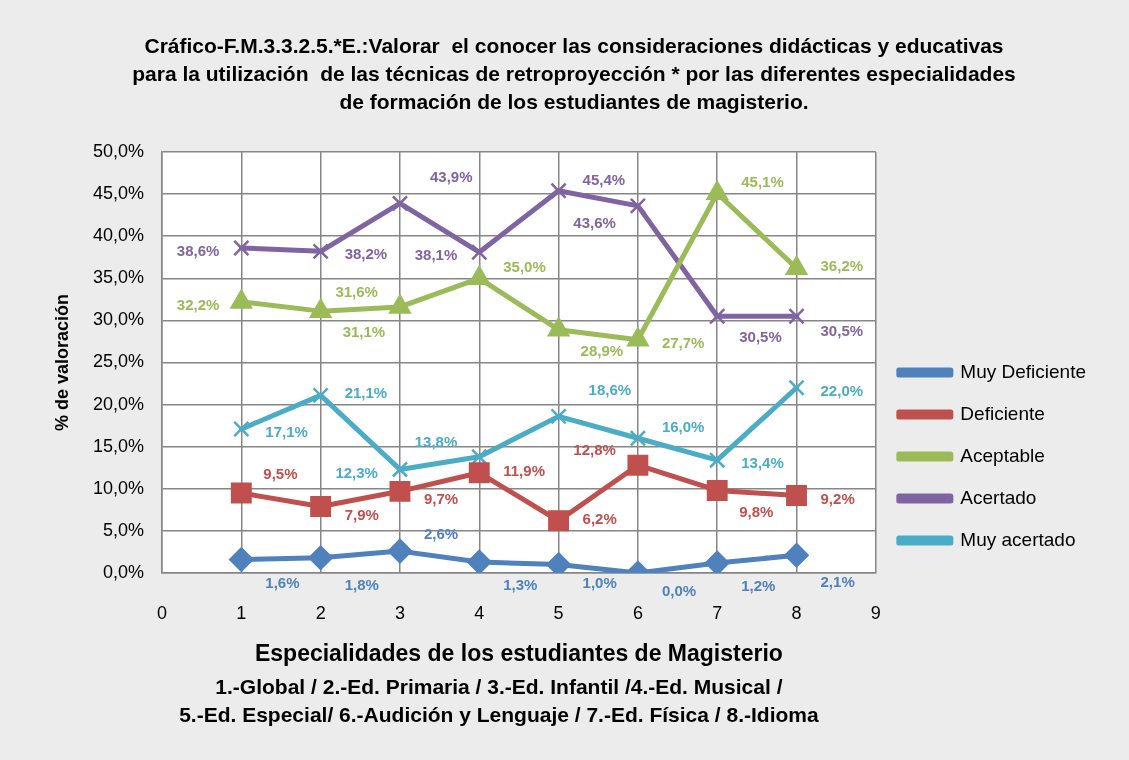 This screenshot has width=1129, height=760. I want to click on legend-label: Acertado, so click(998, 497).